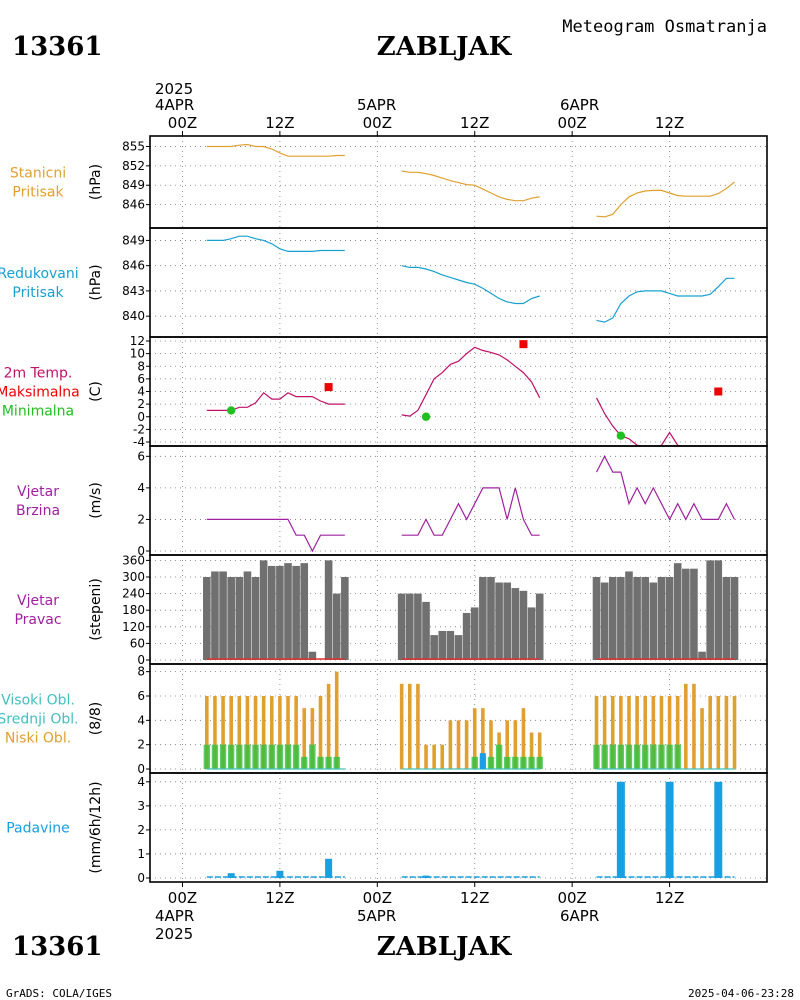 Image resolution: width=800 pixels, height=1000 pixels. I want to click on y-tick-label: 6, so click(141, 696).